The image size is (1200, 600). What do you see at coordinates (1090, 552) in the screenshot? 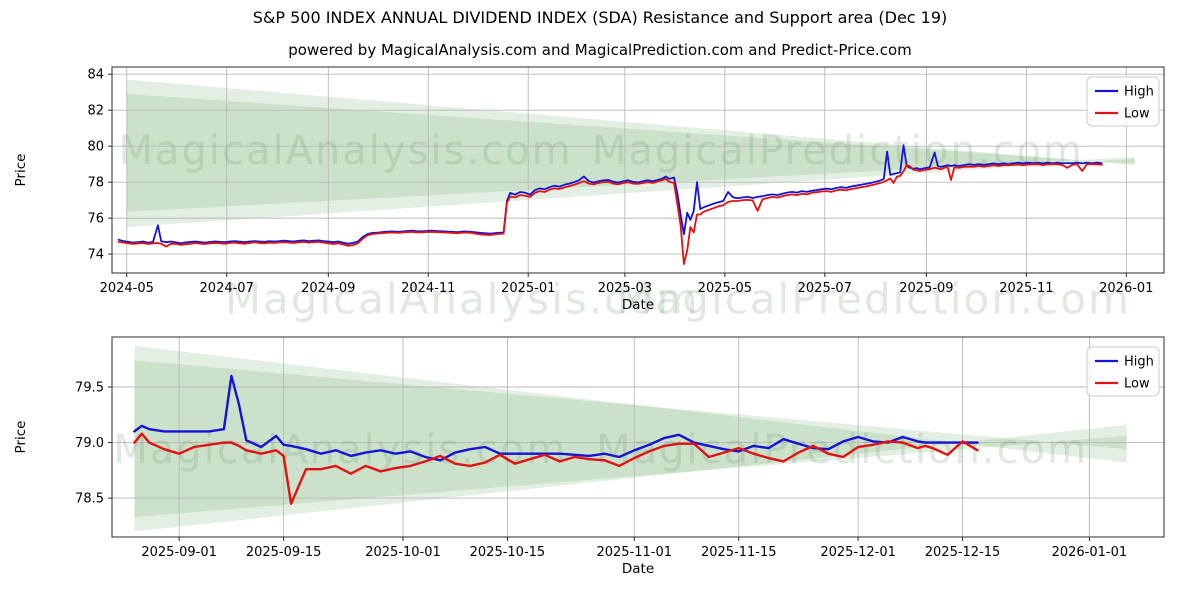
I see `x-tick-label: 2026-01-01` at bounding box center [1090, 552].